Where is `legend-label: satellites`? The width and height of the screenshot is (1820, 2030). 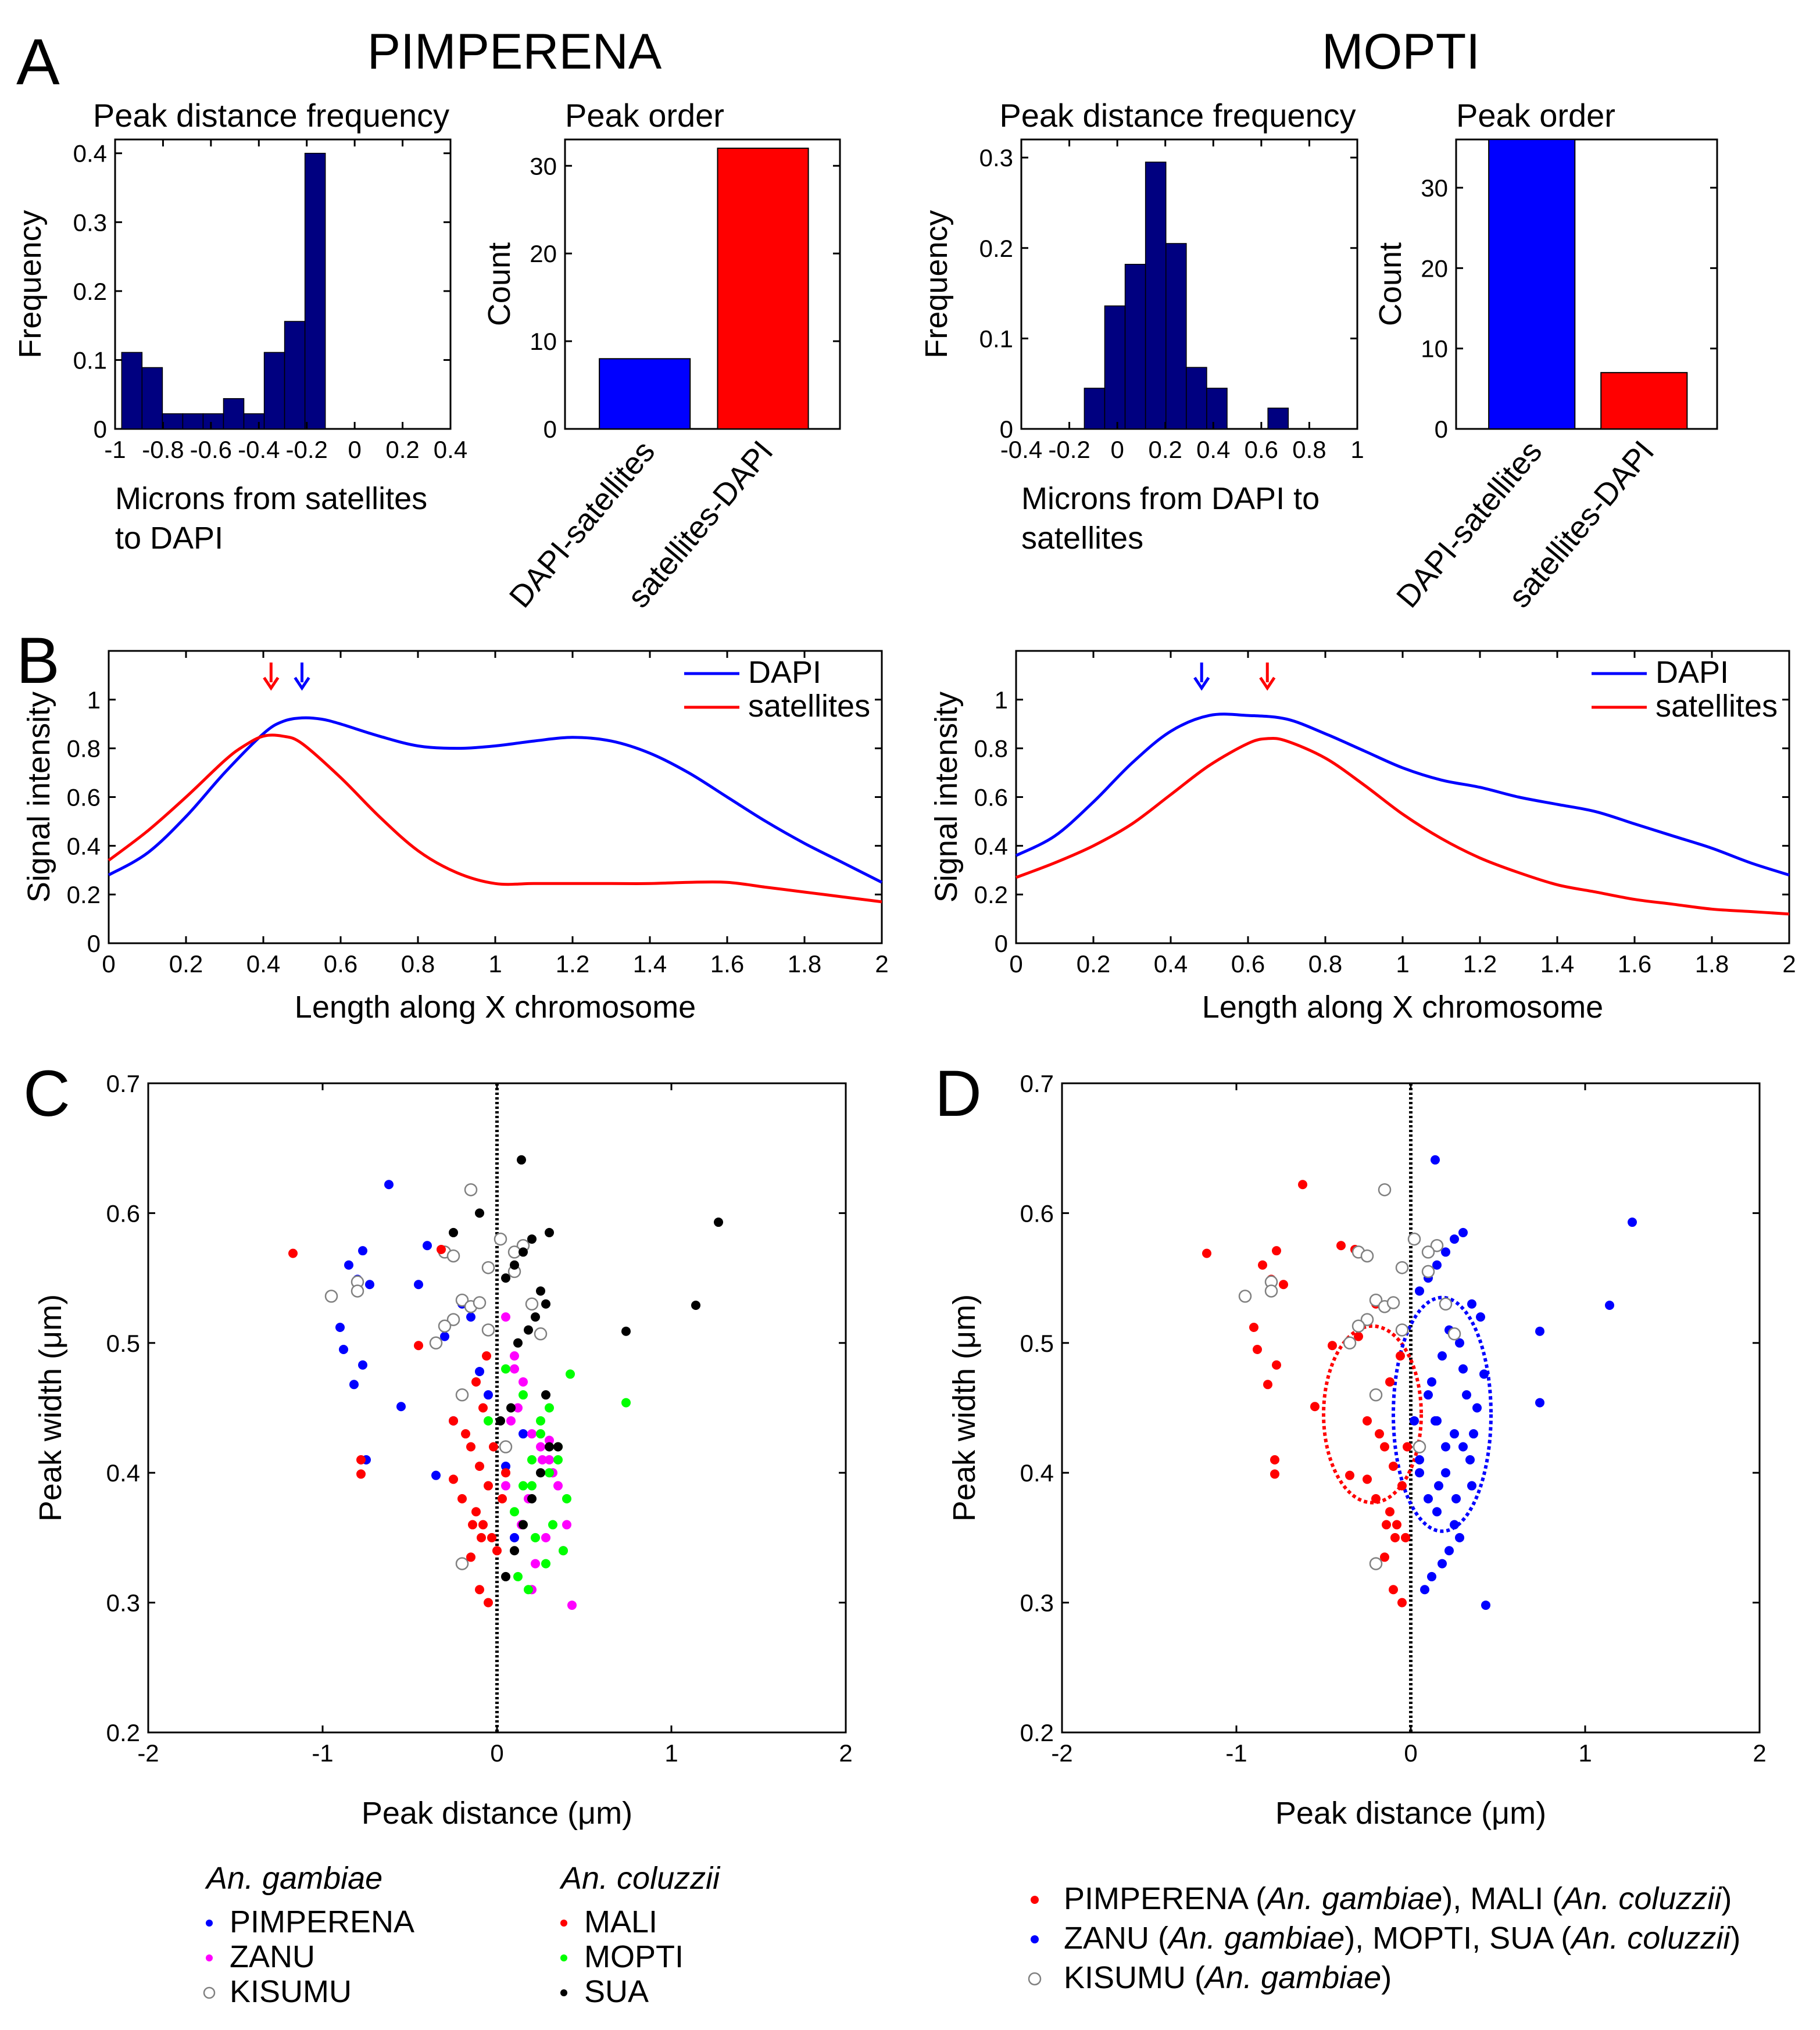
legend-label: satellites is located at coordinates (809, 706).